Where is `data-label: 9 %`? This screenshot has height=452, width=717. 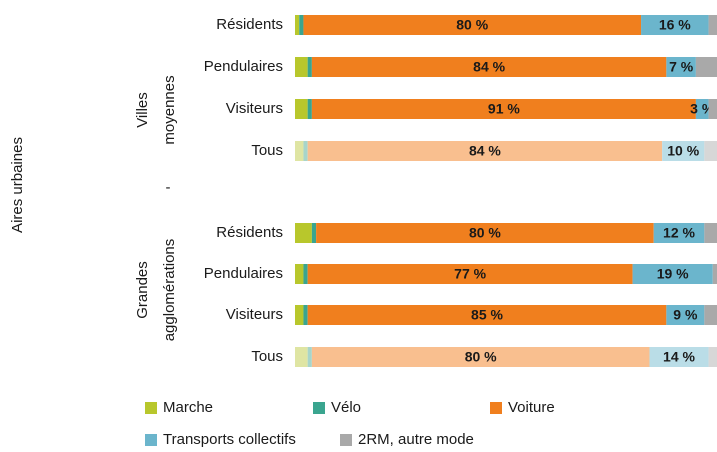 data-label: 9 % is located at coordinates (685, 315).